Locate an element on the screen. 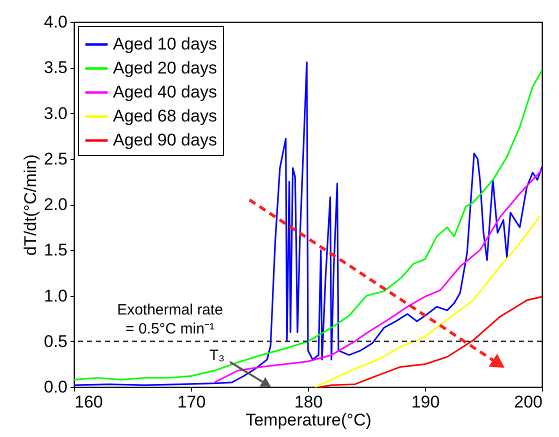 This screenshot has width=559, height=437. legend-label: Aged 20 days is located at coordinates (165, 68).